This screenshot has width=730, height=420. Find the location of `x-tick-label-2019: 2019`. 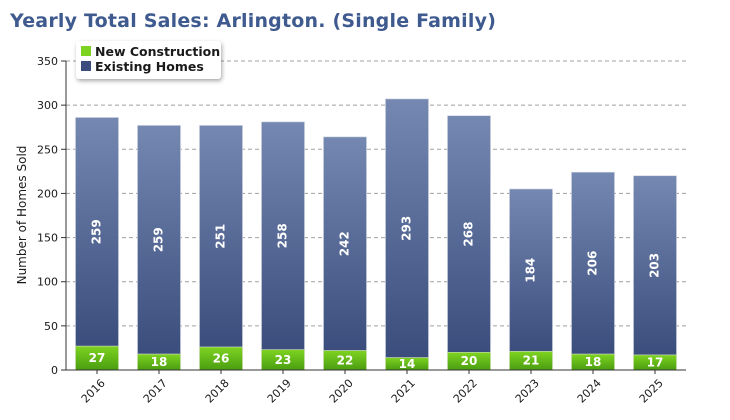

x-tick-label-2019: 2019 is located at coordinates (279, 391).